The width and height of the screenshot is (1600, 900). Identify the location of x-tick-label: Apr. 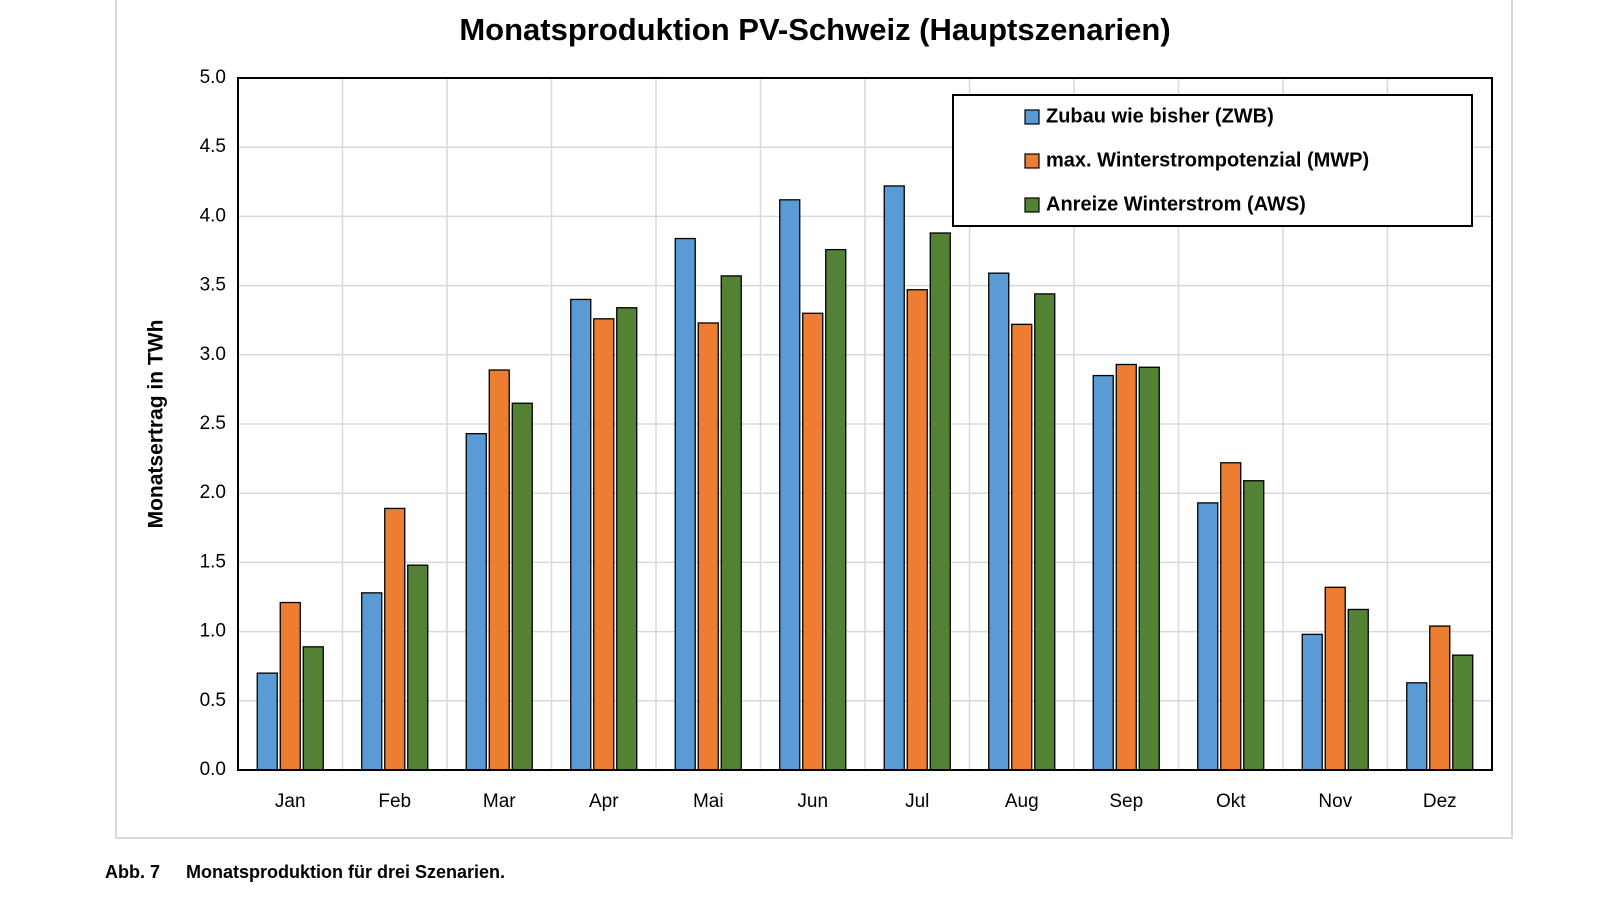
(604, 801).